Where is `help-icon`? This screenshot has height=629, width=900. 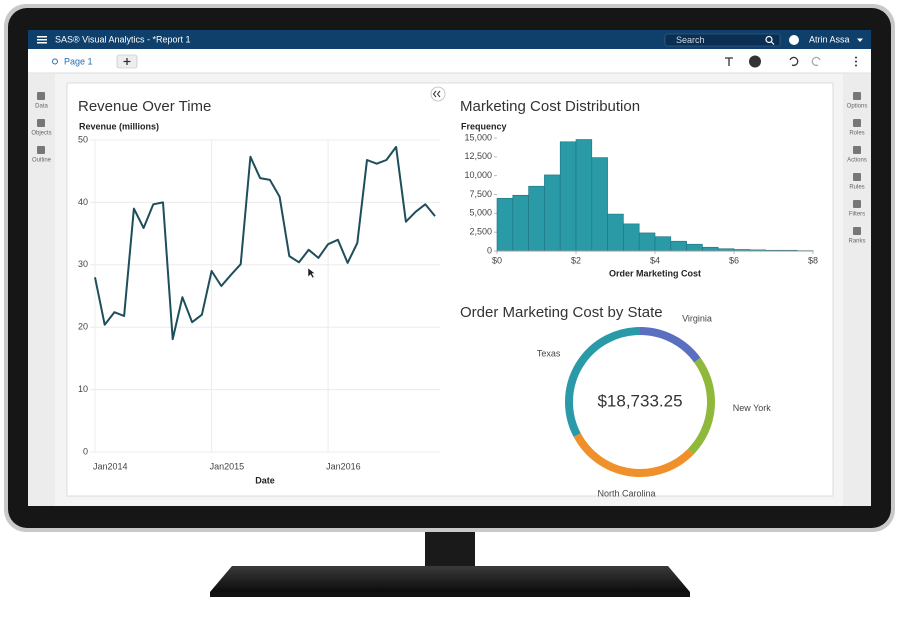 help-icon is located at coordinates (794, 40).